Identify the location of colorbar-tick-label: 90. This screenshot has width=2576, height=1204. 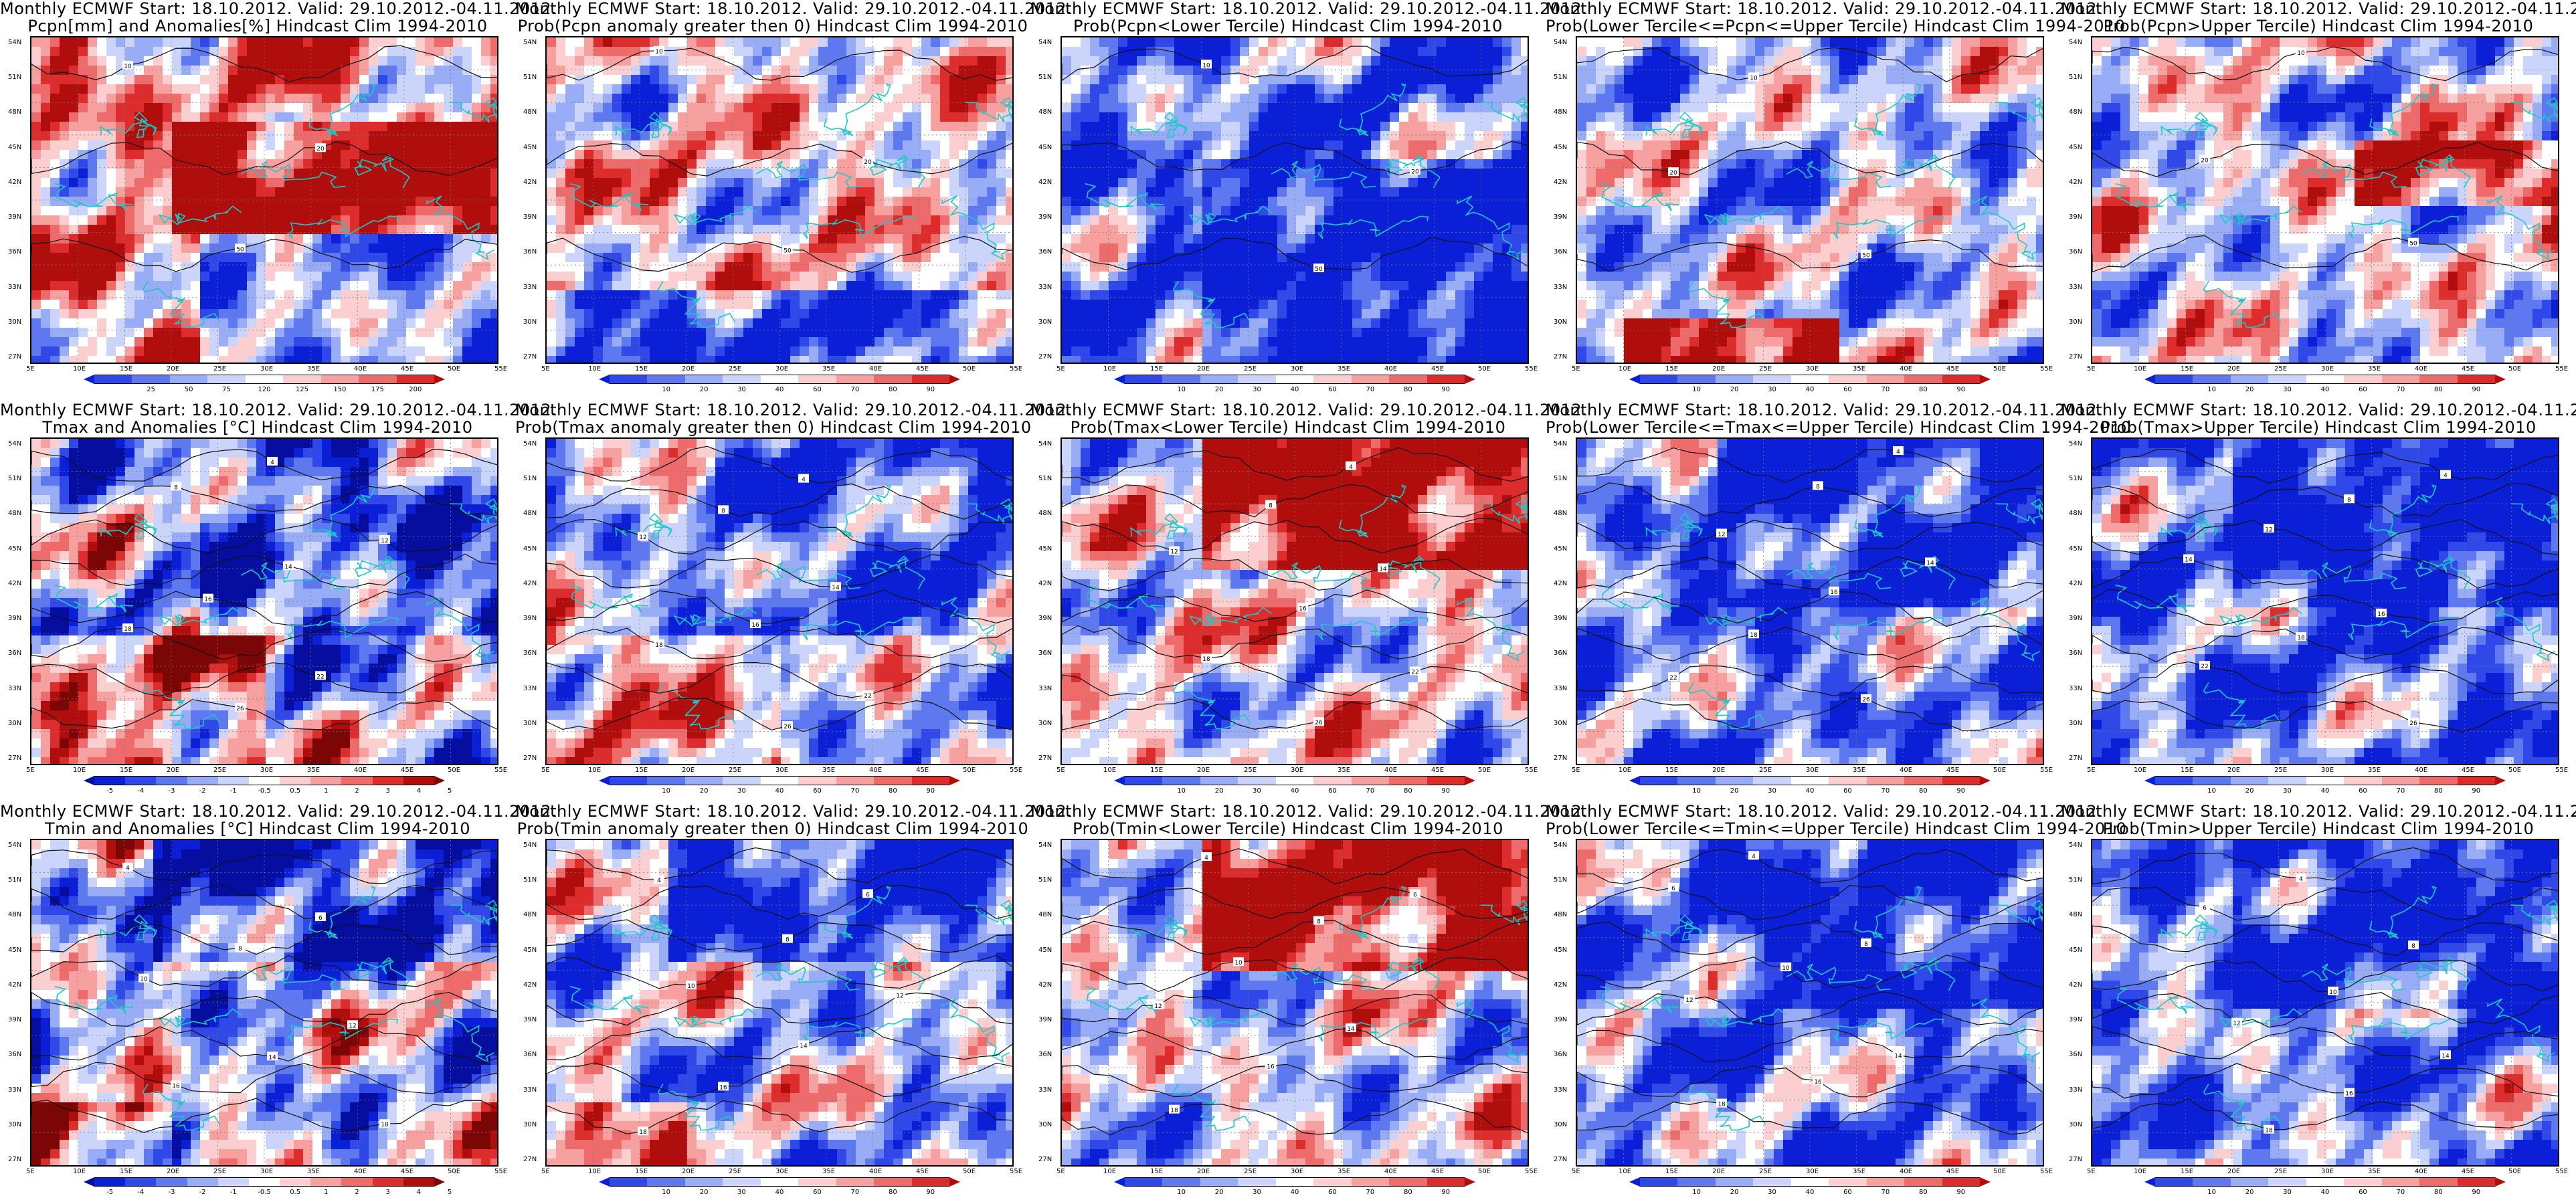
(1961, 791).